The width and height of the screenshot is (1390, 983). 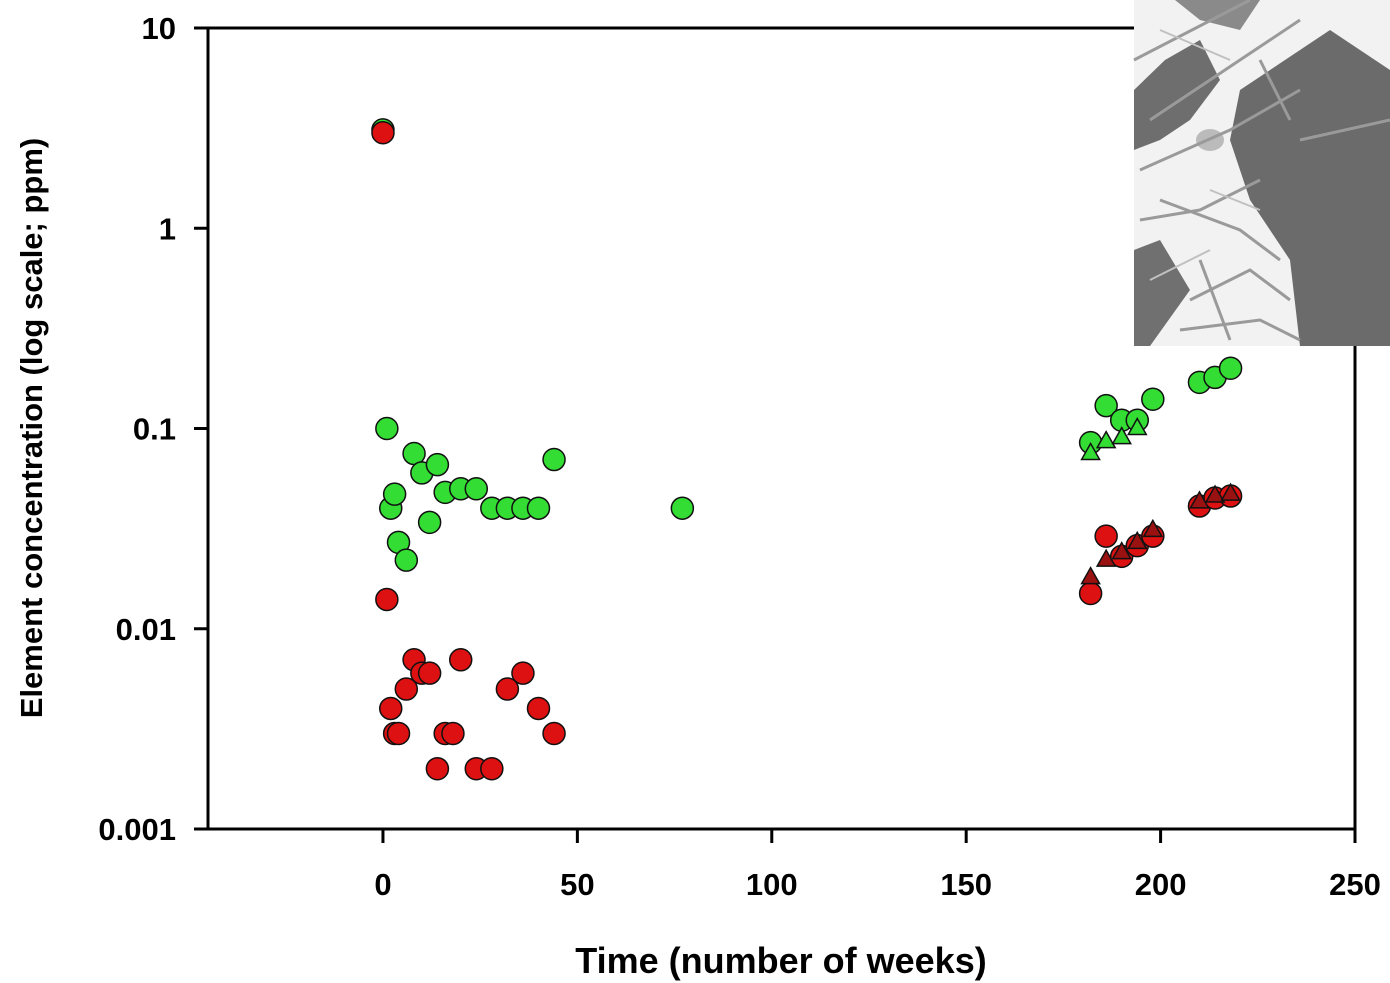 What do you see at coordinates (772, 884) in the screenshot?
I see `x-tick-label: 100` at bounding box center [772, 884].